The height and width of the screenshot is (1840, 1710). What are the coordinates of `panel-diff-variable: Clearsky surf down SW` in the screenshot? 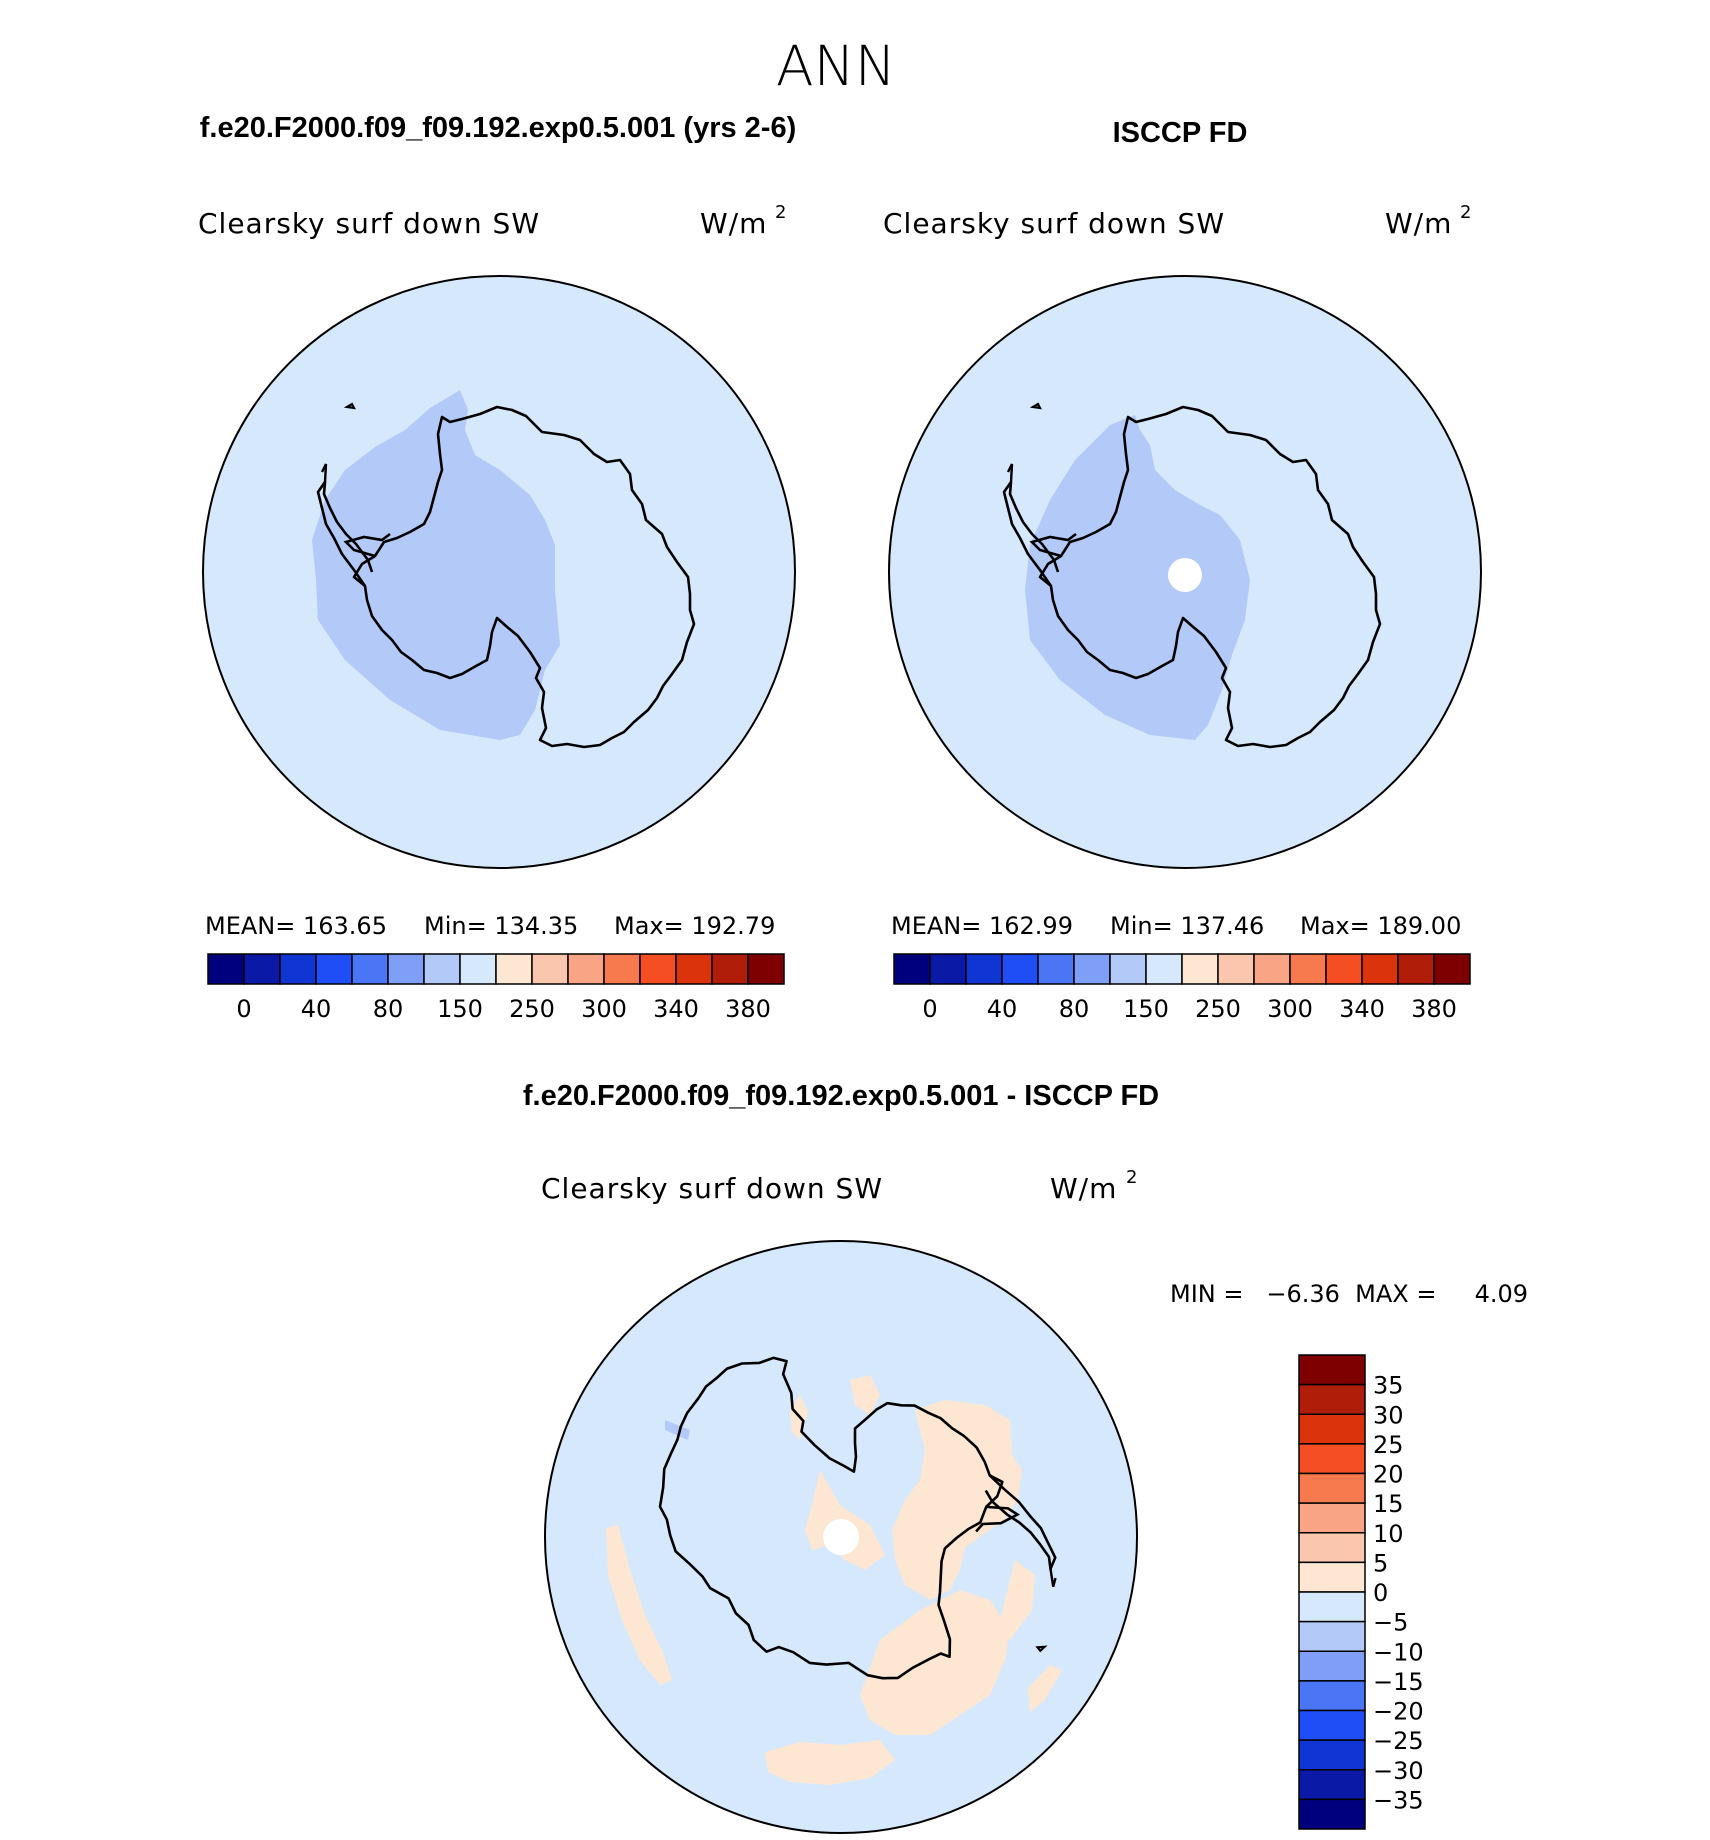 It's located at (712, 1188).